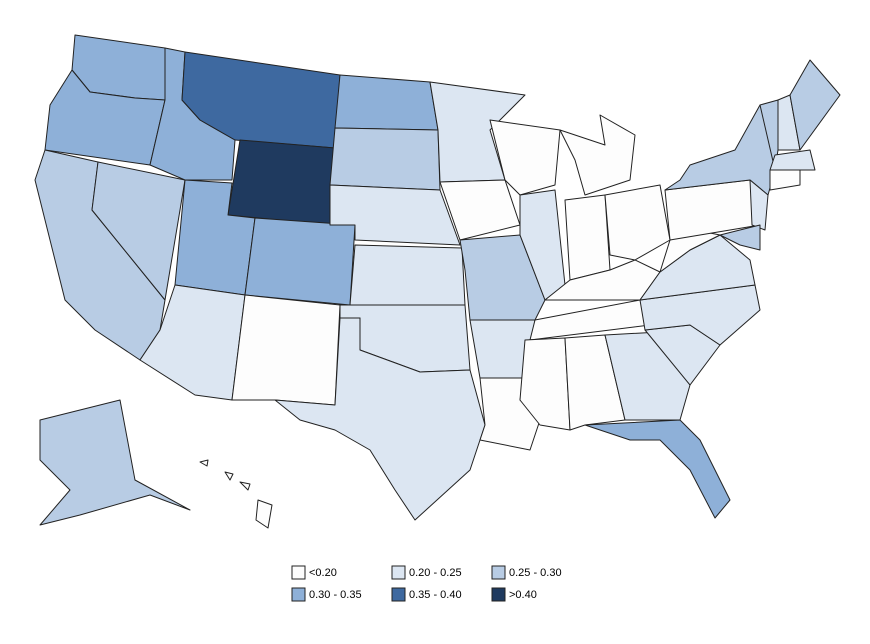 The height and width of the screenshot is (644, 870). What do you see at coordinates (335, 595) in the screenshot?
I see `legend-label: 0.30 - 0.35` at bounding box center [335, 595].